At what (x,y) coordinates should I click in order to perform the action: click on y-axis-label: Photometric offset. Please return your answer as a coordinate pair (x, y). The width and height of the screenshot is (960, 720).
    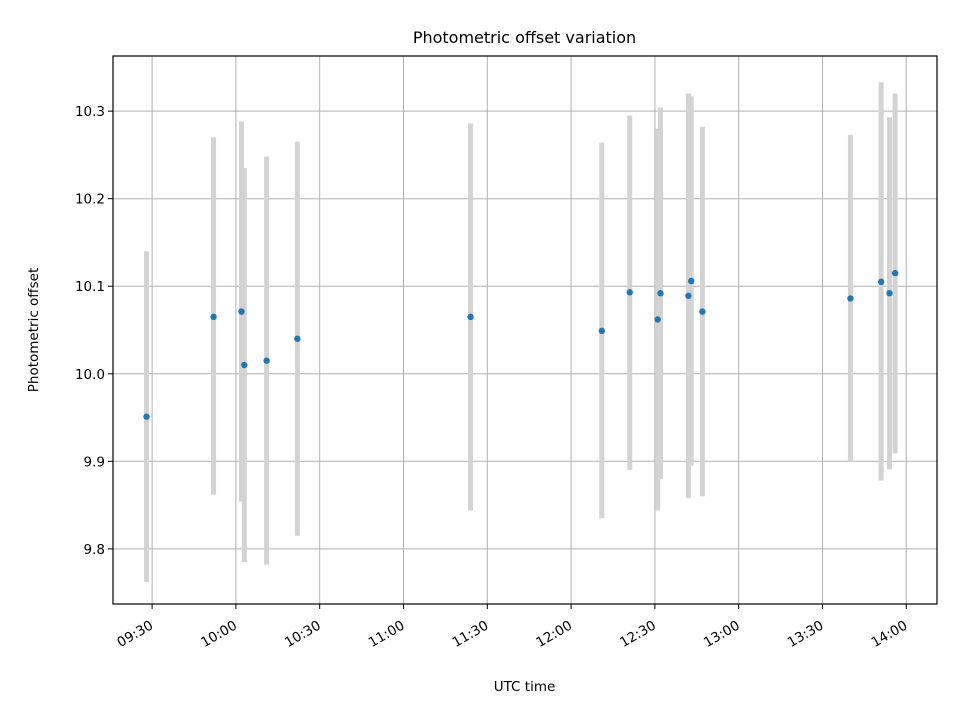
    Looking at the image, I should click on (34, 330).